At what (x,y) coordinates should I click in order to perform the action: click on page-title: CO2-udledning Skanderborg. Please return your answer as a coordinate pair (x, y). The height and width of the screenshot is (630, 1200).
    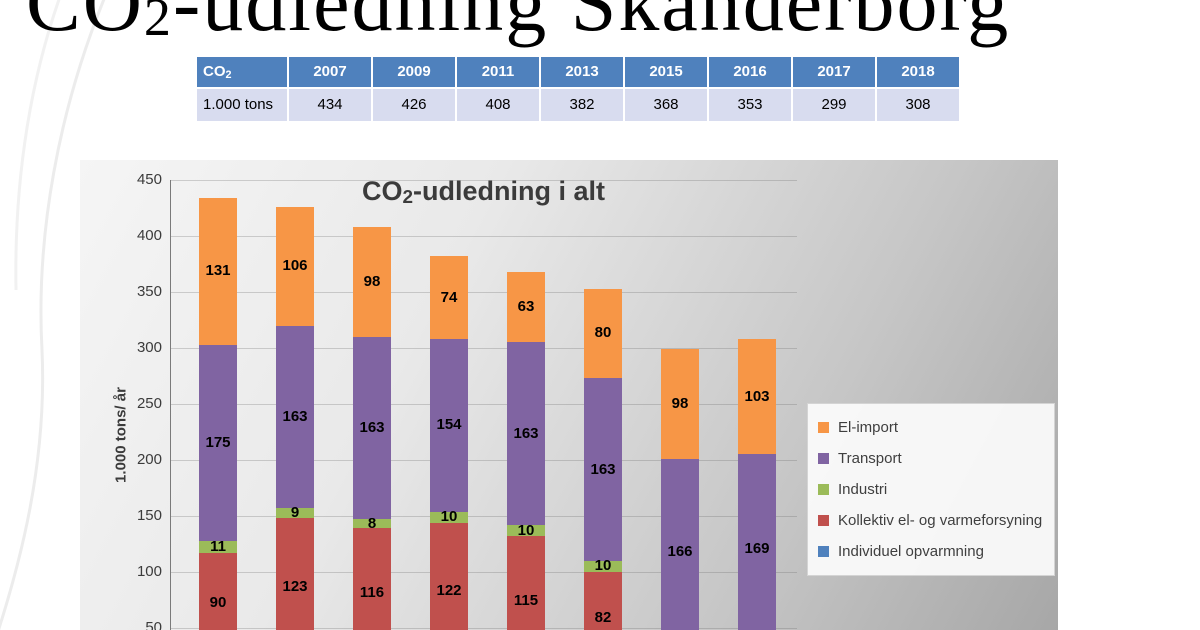
    Looking at the image, I should click on (518, 22).